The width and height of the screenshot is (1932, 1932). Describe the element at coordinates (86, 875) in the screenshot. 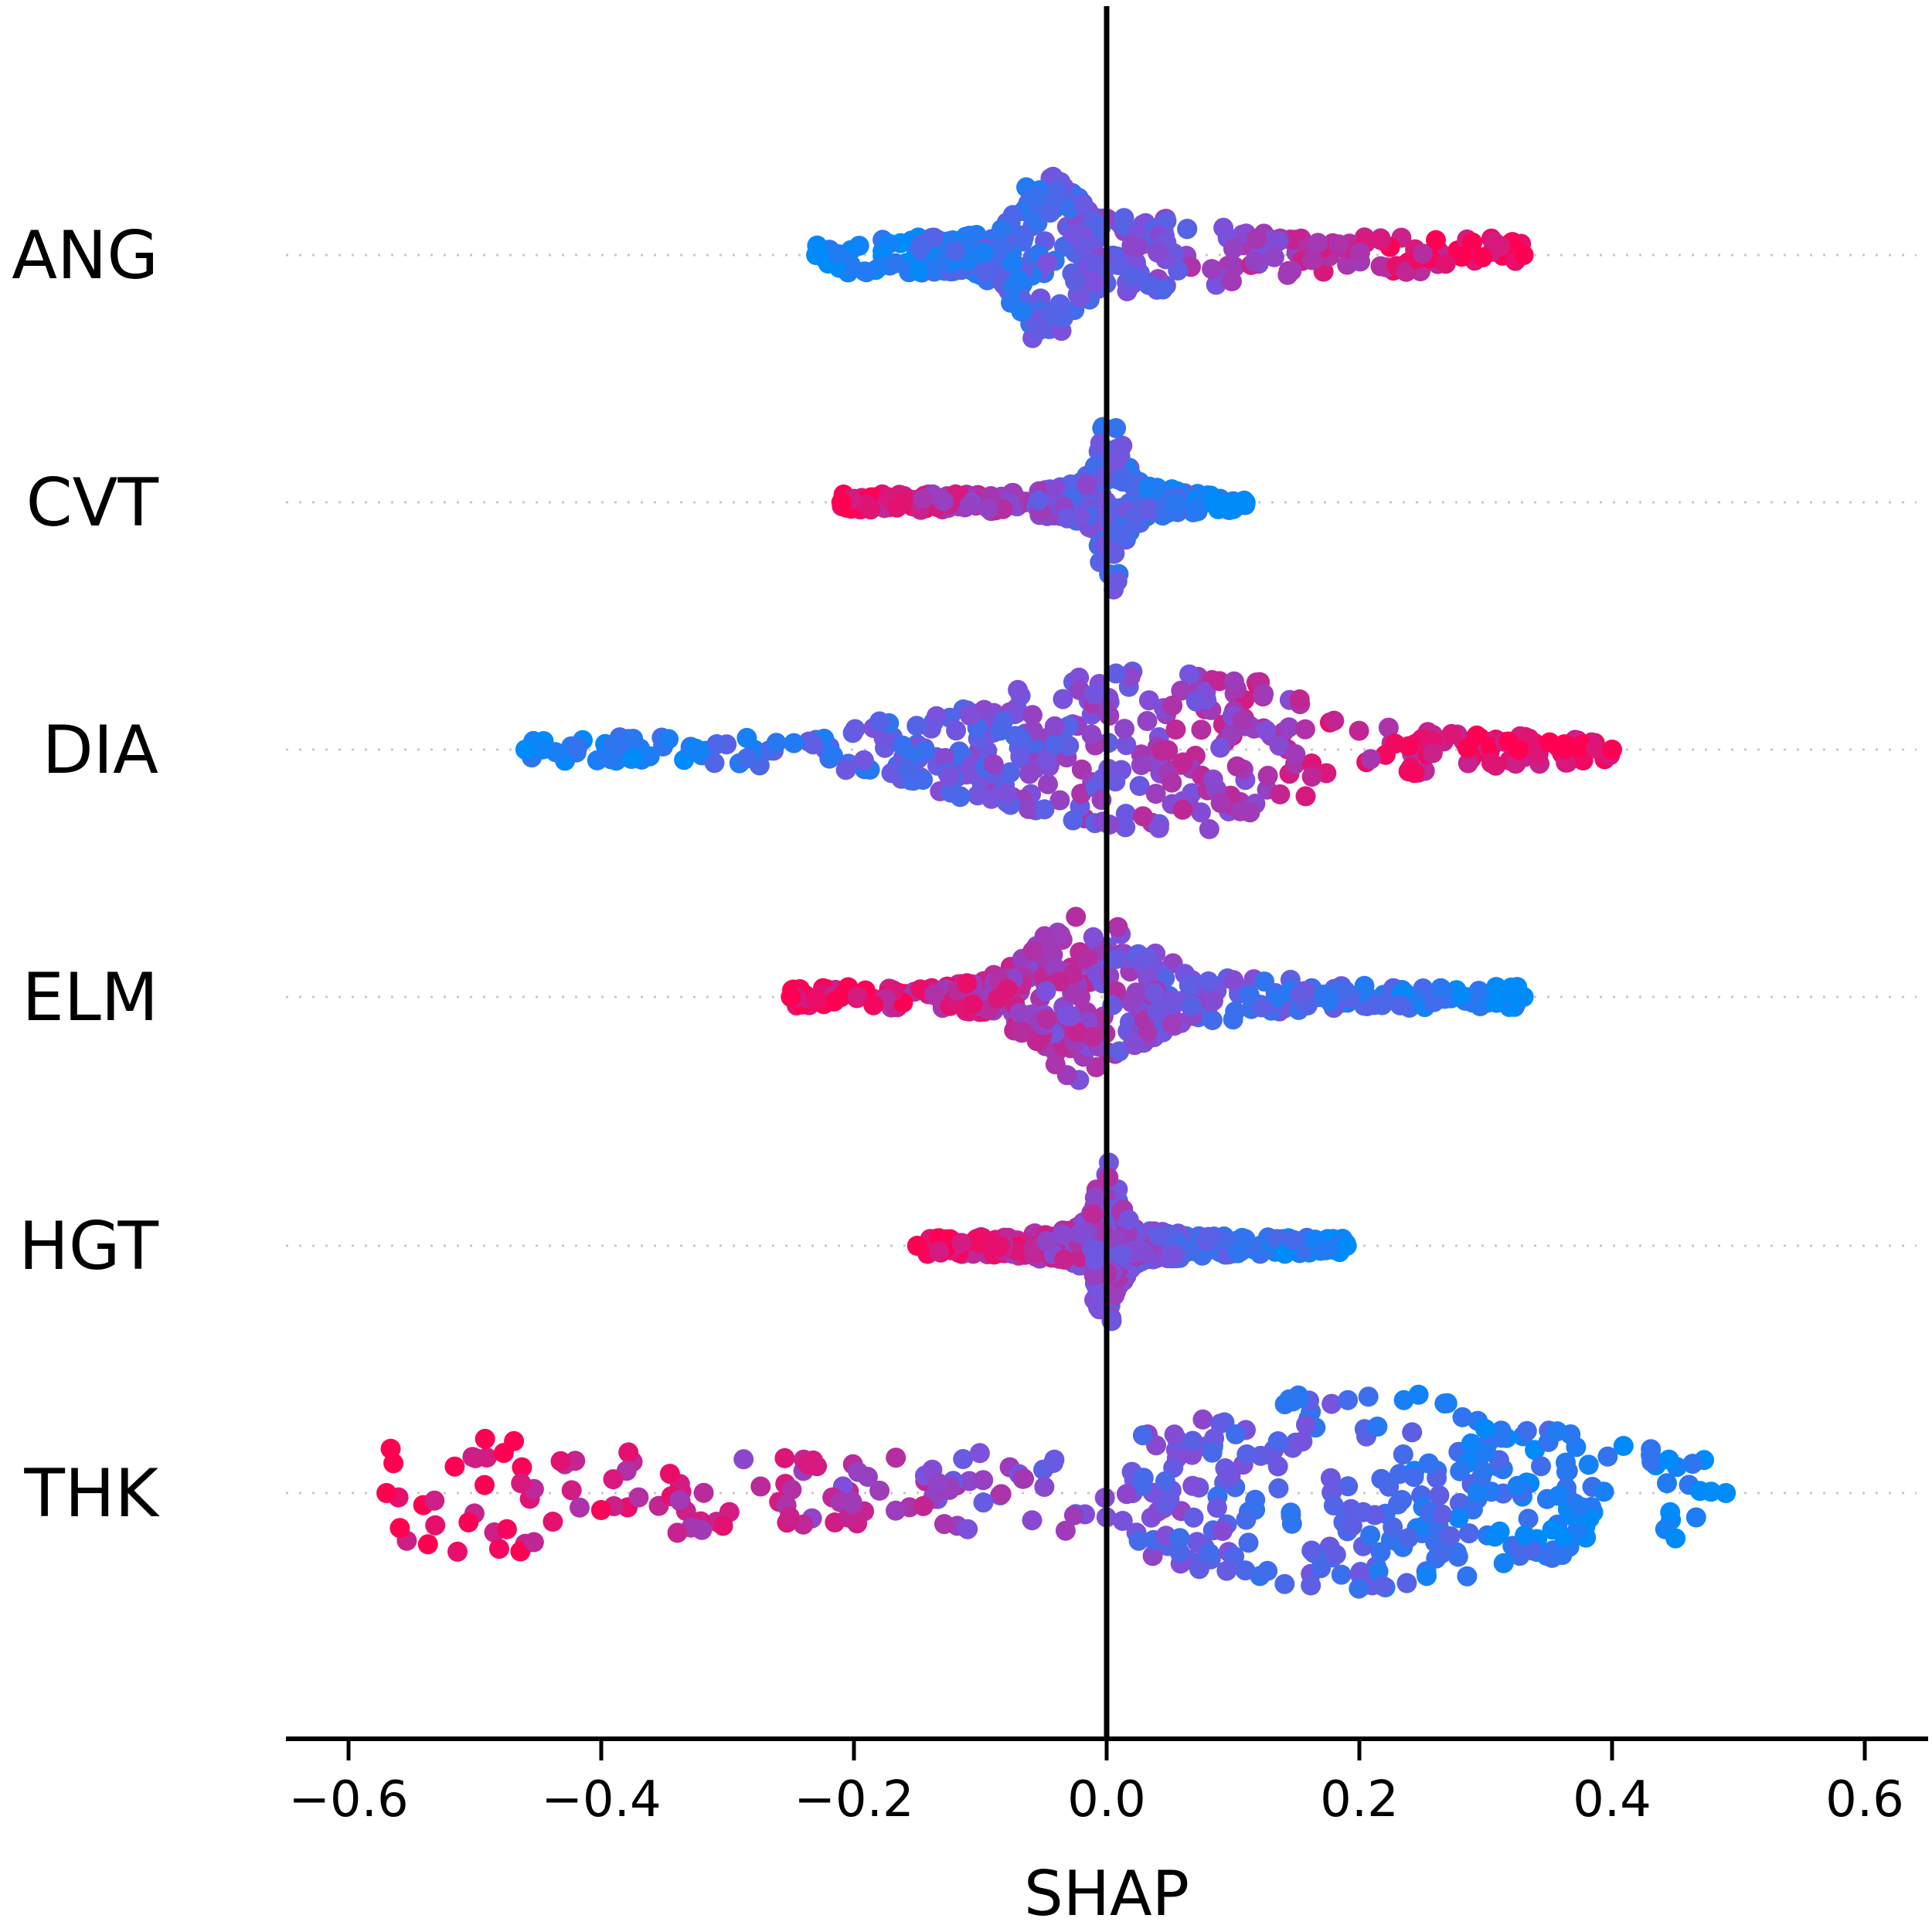

I see `feature-labels: ANG CVT DIA ELM HGT THK` at that location.